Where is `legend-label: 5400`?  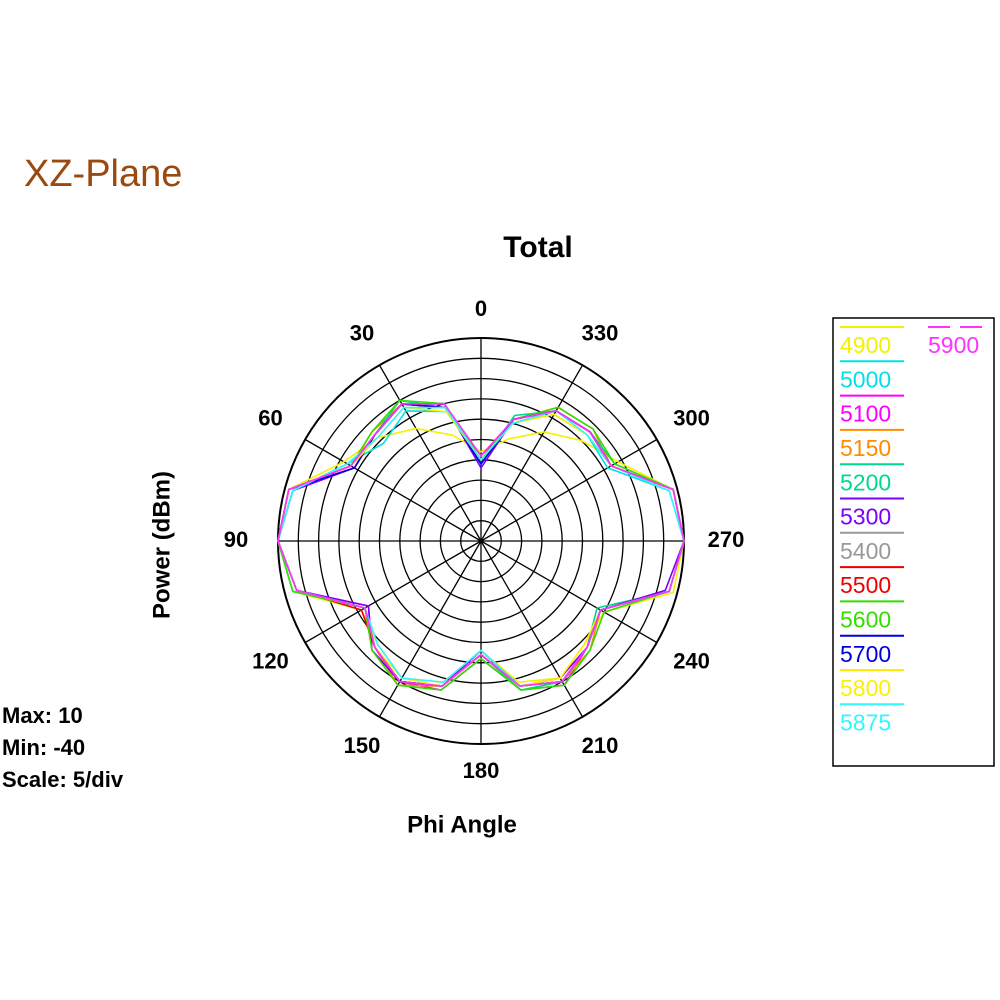 legend-label: 5400 is located at coordinates (865, 551).